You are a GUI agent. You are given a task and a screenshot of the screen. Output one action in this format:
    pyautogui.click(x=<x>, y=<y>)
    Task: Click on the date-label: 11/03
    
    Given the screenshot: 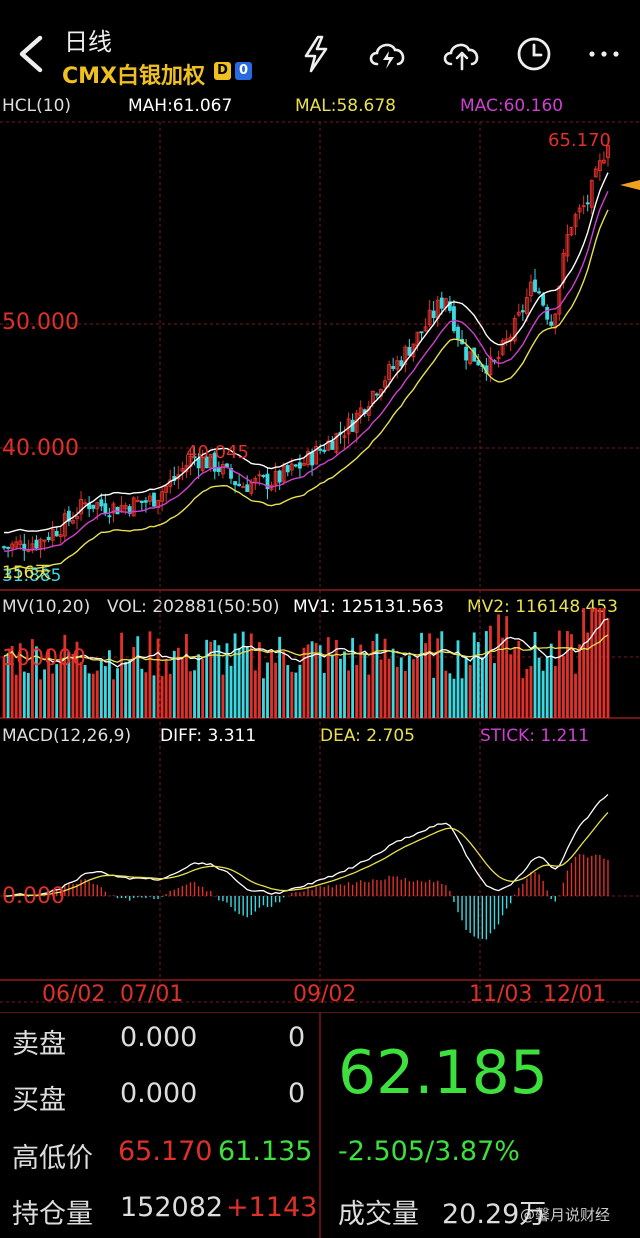 What is the action you would take?
    pyautogui.click(x=501, y=994)
    